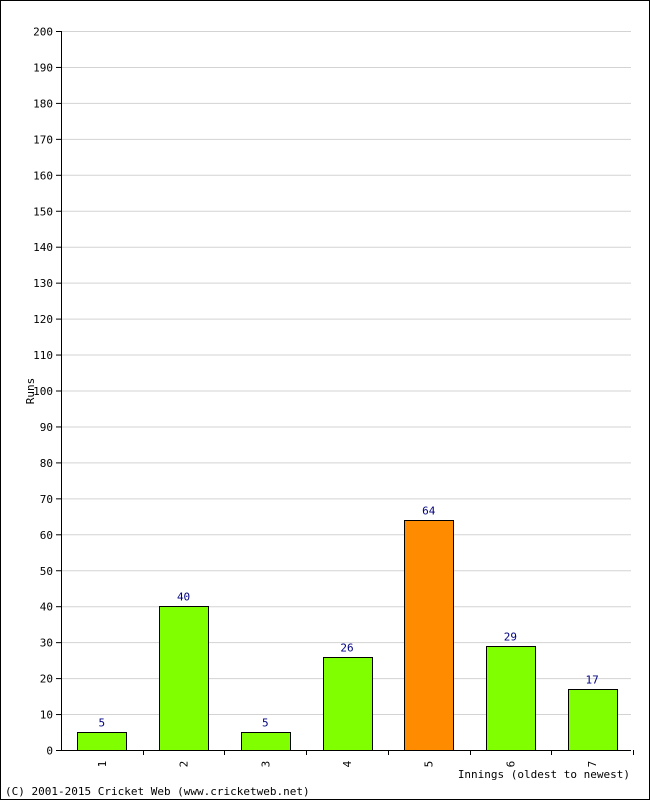  What do you see at coordinates (46, 679) in the screenshot?
I see `y-tick-label: 20` at bounding box center [46, 679].